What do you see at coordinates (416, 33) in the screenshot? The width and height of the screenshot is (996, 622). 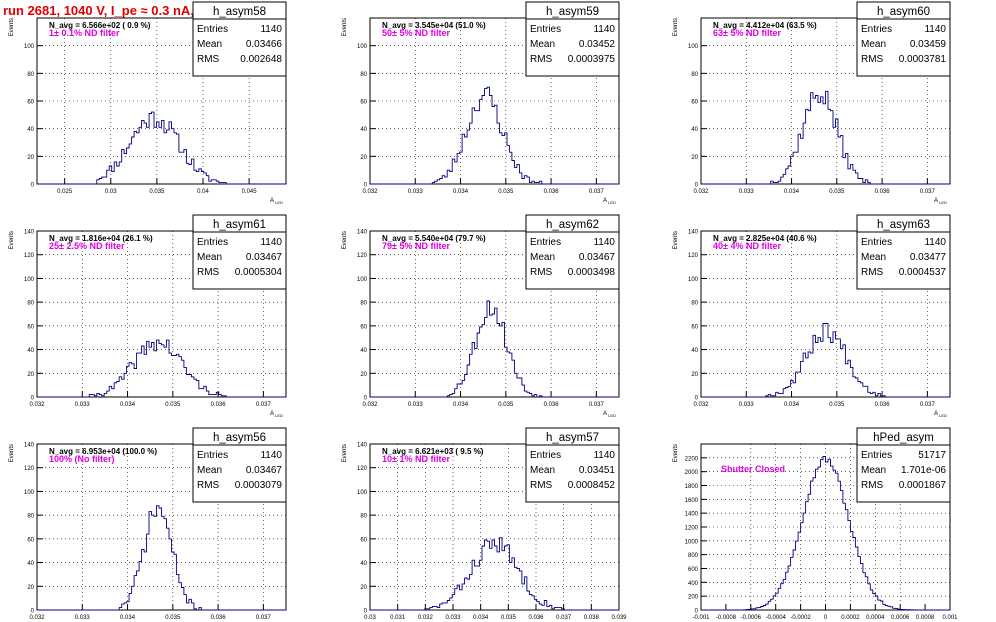 I see `filter-note: 50± 5% ND filter` at bounding box center [416, 33].